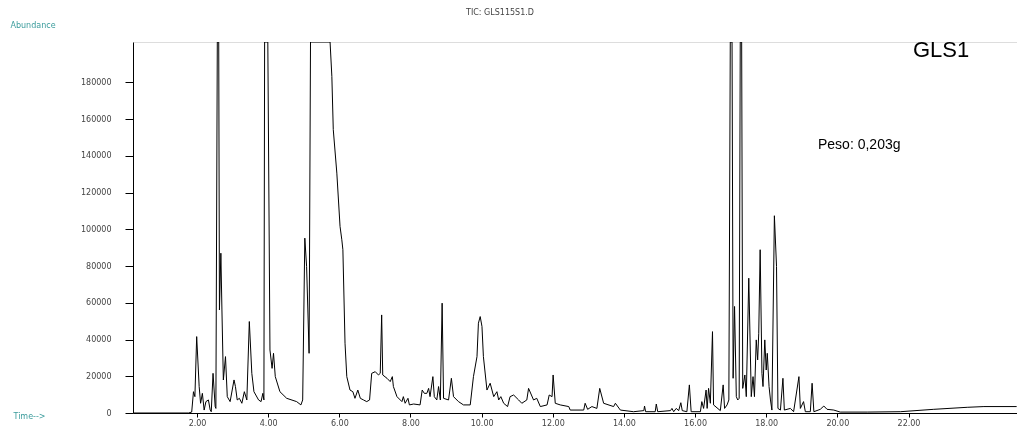  What do you see at coordinates (859, 144) in the screenshot?
I see `annotation: Peso: 0,203g` at bounding box center [859, 144].